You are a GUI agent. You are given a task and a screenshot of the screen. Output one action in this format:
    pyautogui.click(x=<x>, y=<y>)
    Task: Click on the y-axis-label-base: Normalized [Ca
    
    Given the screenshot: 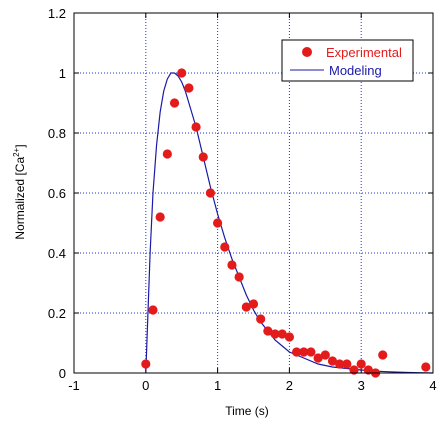 What is the action you would take?
    pyautogui.click(x=20, y=198)
    